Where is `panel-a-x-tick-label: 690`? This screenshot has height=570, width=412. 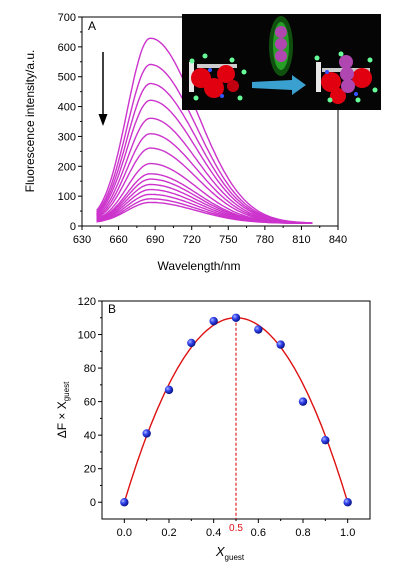
panel-a-x-tick-label: 690 is located at coordinates (155, 240).